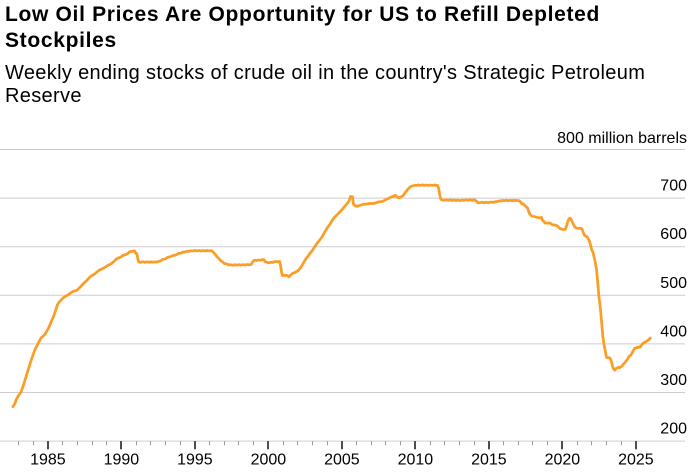 Image resolution: width=692 pixels, height=473 pixels. What do you see at coordinates (673, 283) in the screenshot?
I see `svg-text: 500` at bounding box center [673, 283].